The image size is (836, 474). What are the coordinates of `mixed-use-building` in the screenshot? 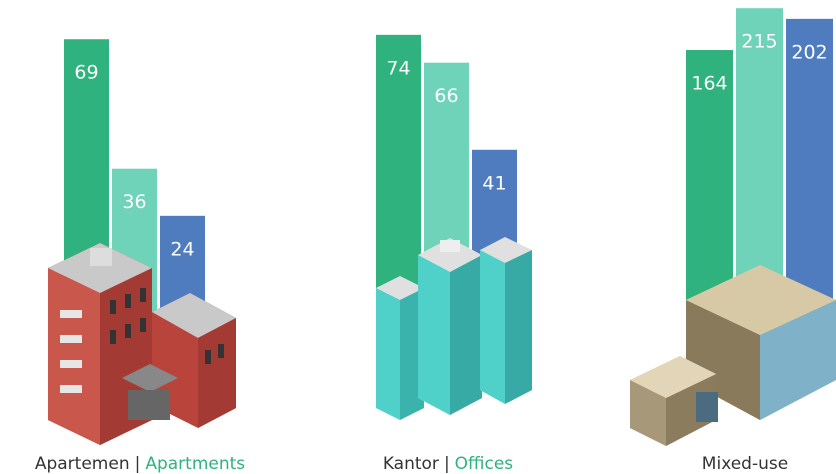 It's located at (733, 355).